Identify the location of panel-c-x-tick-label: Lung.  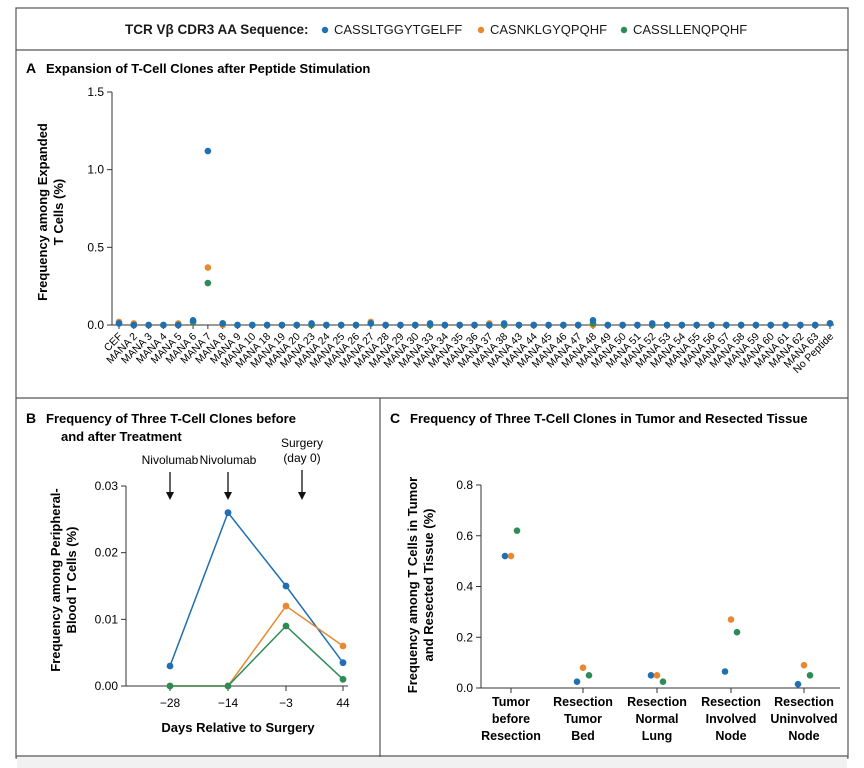
(657, 736).